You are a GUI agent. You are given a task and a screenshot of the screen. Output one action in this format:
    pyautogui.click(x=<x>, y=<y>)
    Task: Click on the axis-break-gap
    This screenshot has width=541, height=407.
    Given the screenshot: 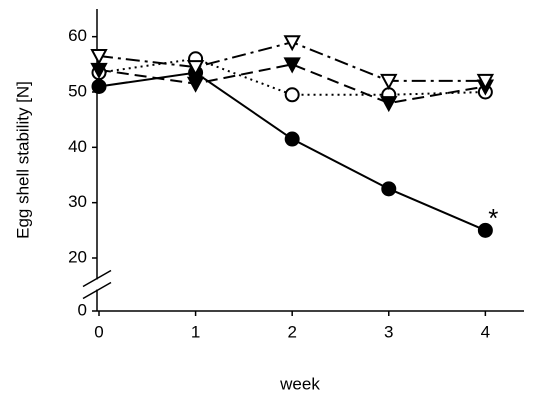 What is the action you would take?
    pyautogui.click(x=97, y=284)
    